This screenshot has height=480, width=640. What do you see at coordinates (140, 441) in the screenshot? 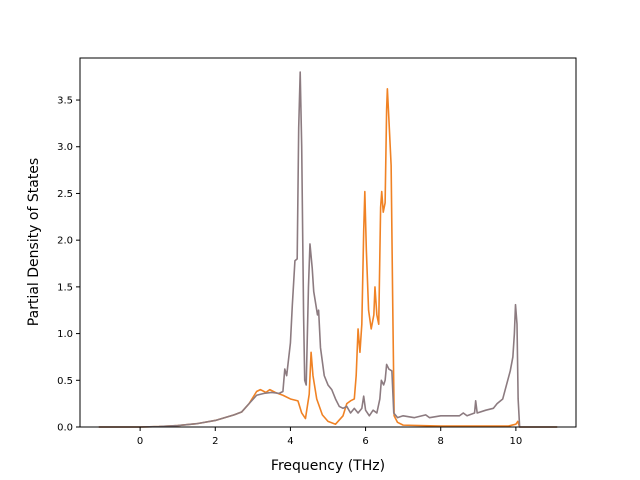
I see `x-tick-label: 0` at bounding box center [140, 441].